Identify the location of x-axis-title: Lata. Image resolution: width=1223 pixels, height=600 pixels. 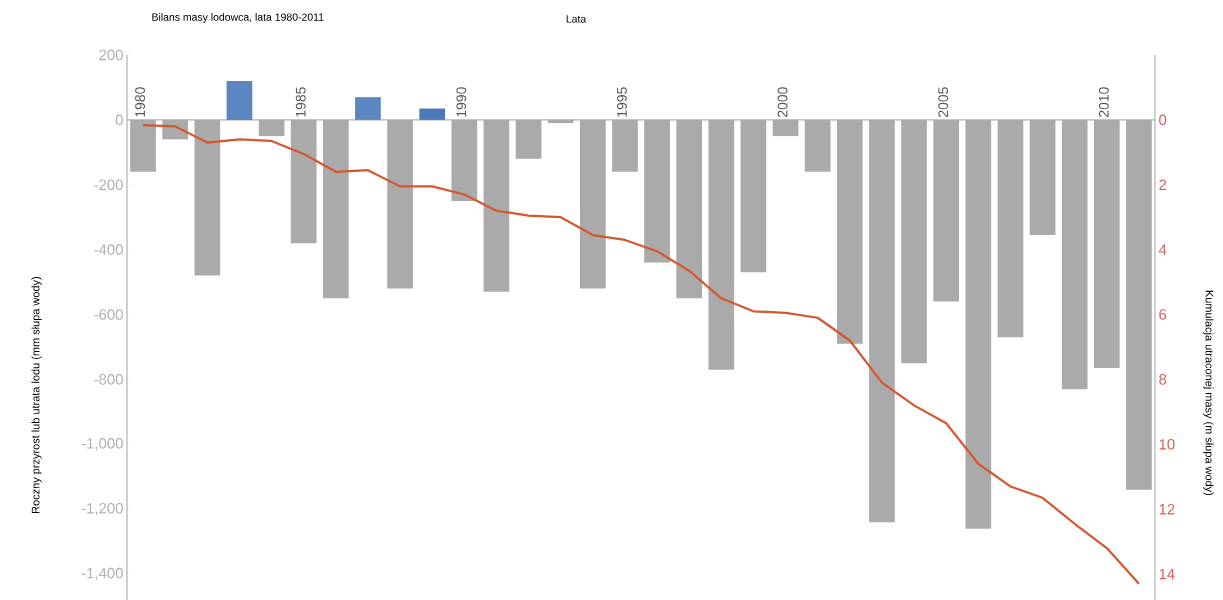
(576, 19).